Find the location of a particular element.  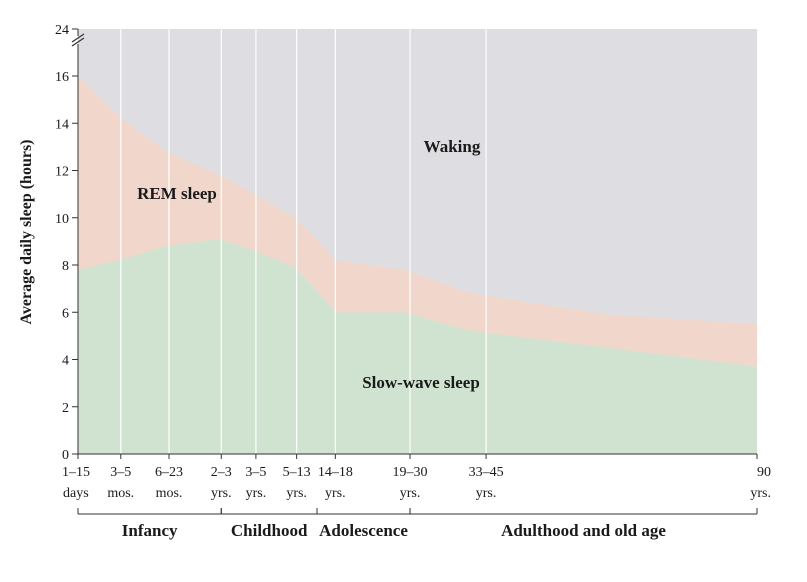

stage-label: Adulthood and old age is located at coordinates (583, 530).